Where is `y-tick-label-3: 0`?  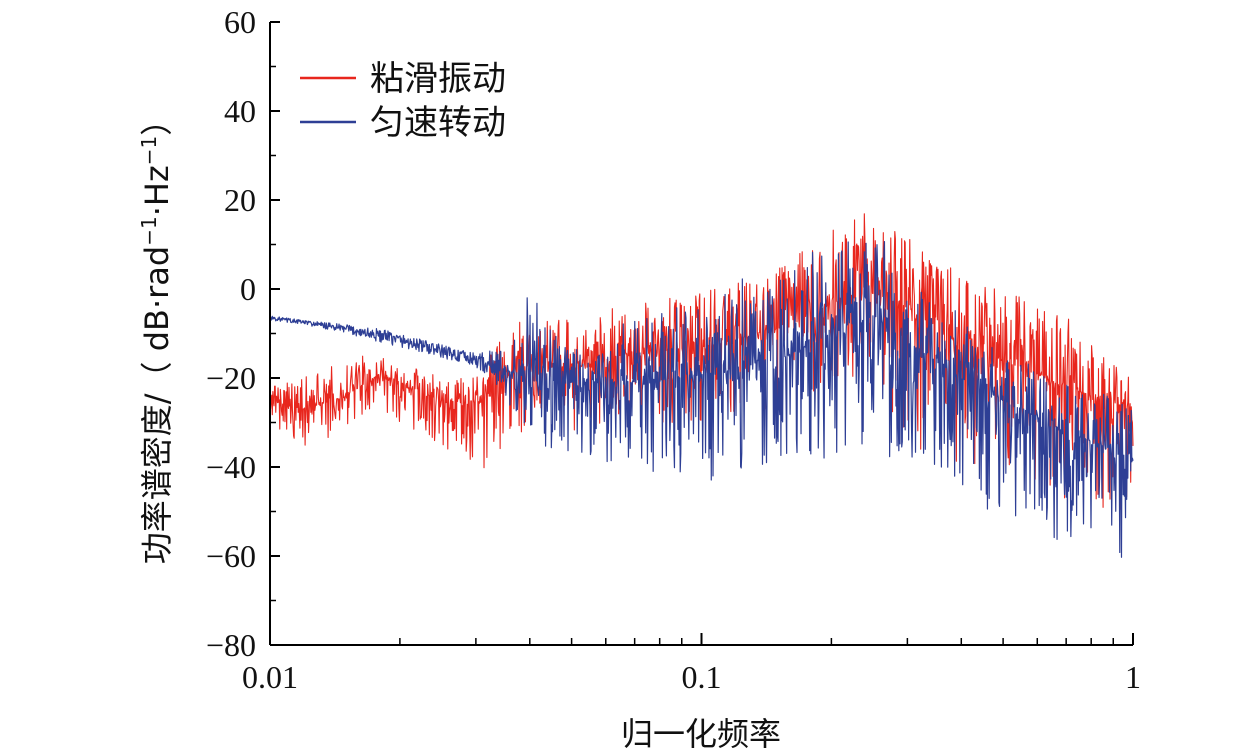
y-tick-label-3: 0 is located at coordinates (248, 289).